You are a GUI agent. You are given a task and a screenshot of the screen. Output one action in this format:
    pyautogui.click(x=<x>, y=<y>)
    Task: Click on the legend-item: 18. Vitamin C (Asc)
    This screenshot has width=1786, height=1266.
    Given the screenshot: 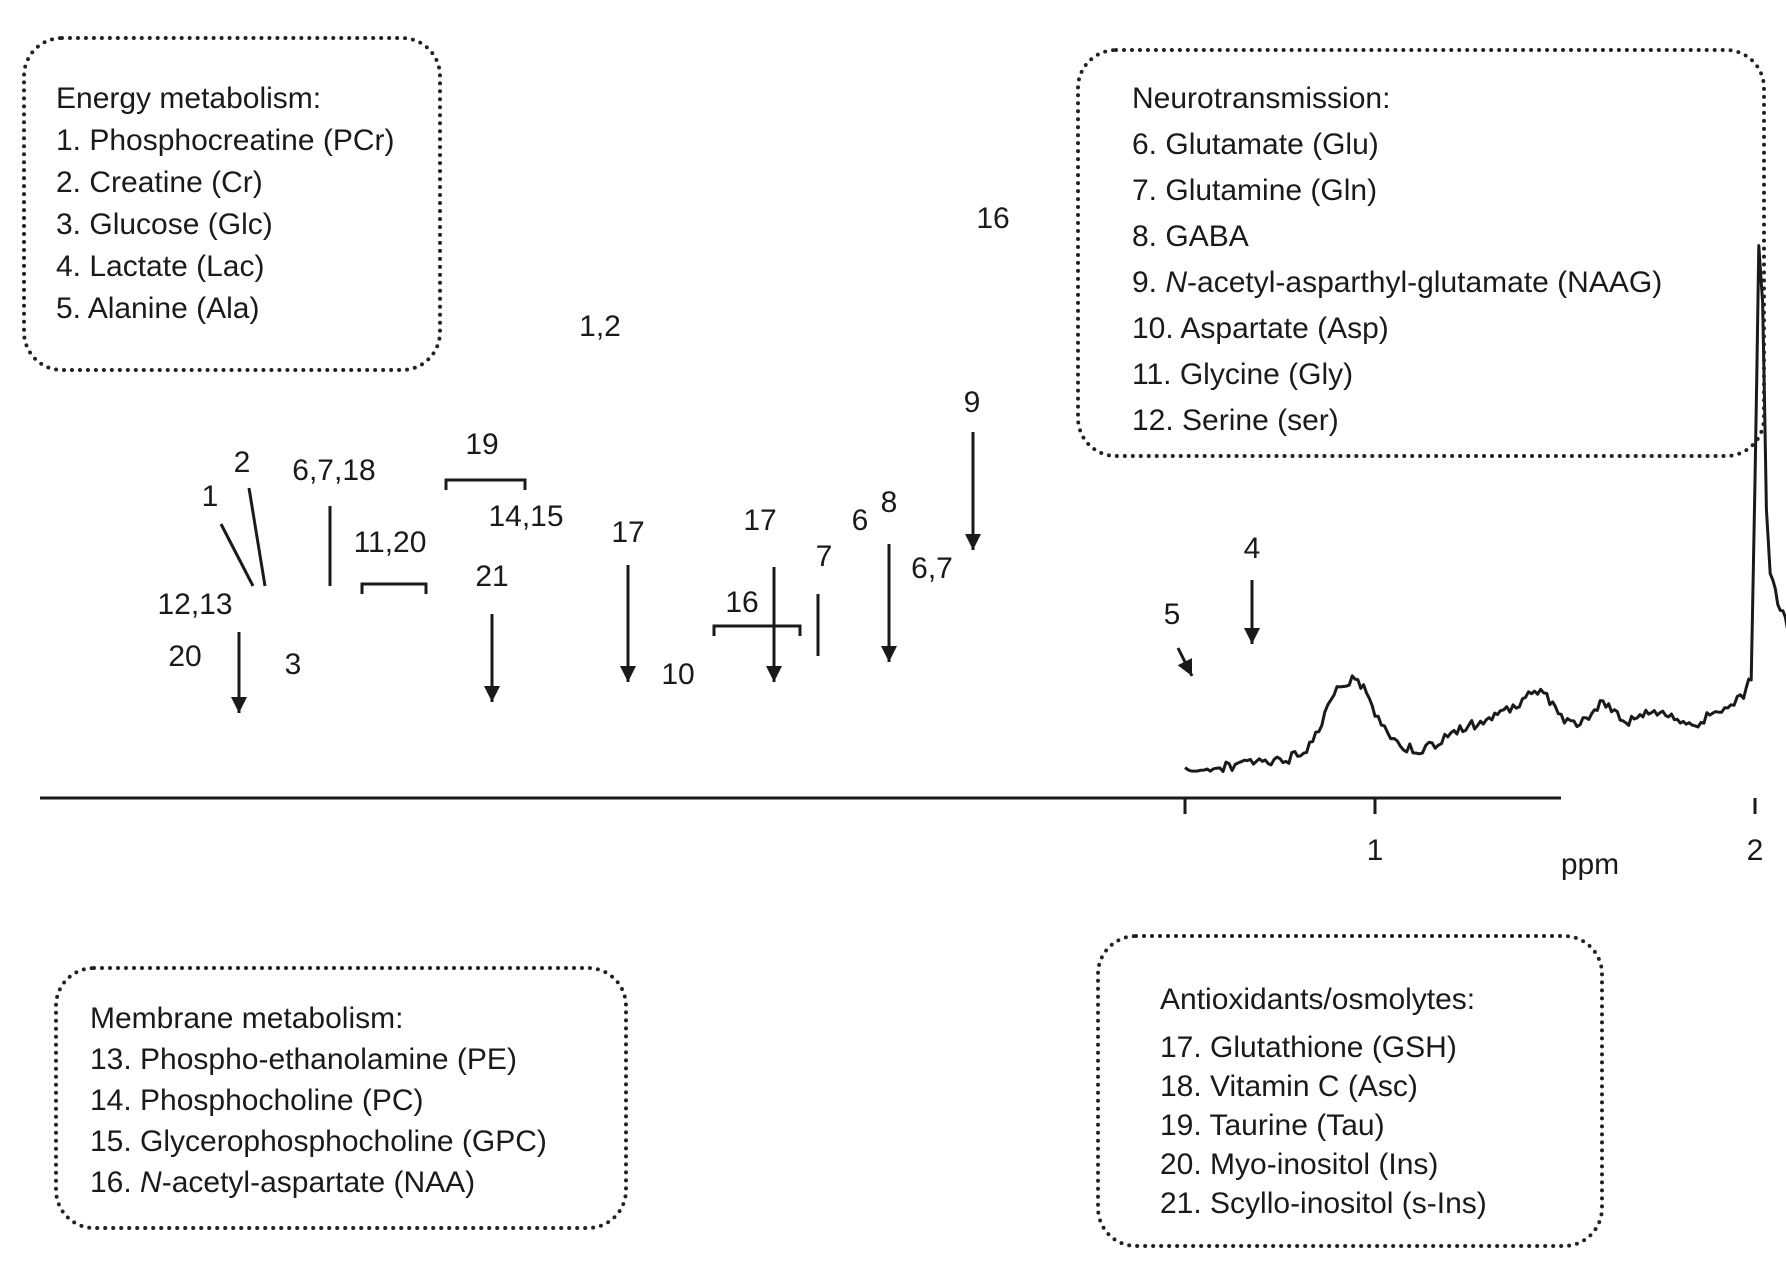 What is the action you would take?
    pyautogui.click(x=1289, y=1086)
    